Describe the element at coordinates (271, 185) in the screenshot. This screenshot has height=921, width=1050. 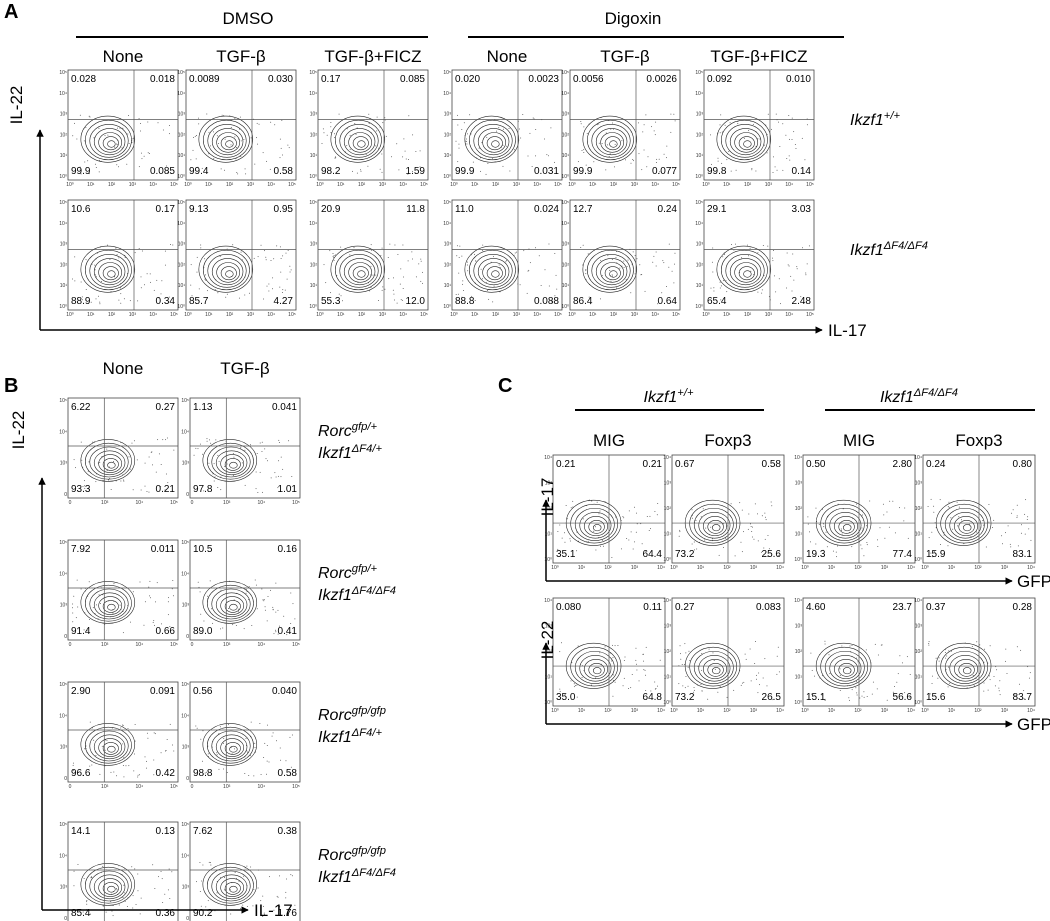
I see `x-tick-label: 10⁴` at that location.